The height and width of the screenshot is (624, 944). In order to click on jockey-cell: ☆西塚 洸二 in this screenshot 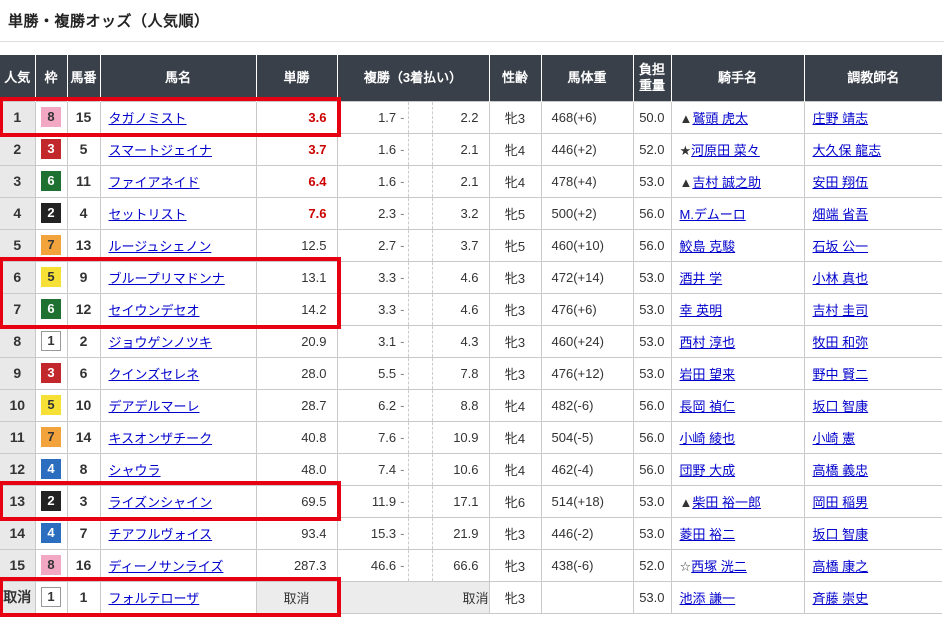, I will do `click(737, 565)`.